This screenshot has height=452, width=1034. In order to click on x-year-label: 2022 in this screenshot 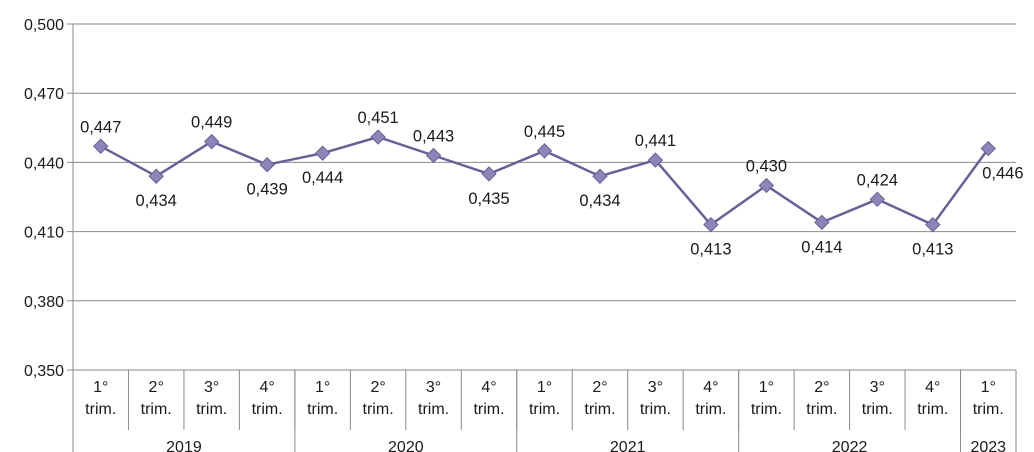, I will do `click(850, 445)`.